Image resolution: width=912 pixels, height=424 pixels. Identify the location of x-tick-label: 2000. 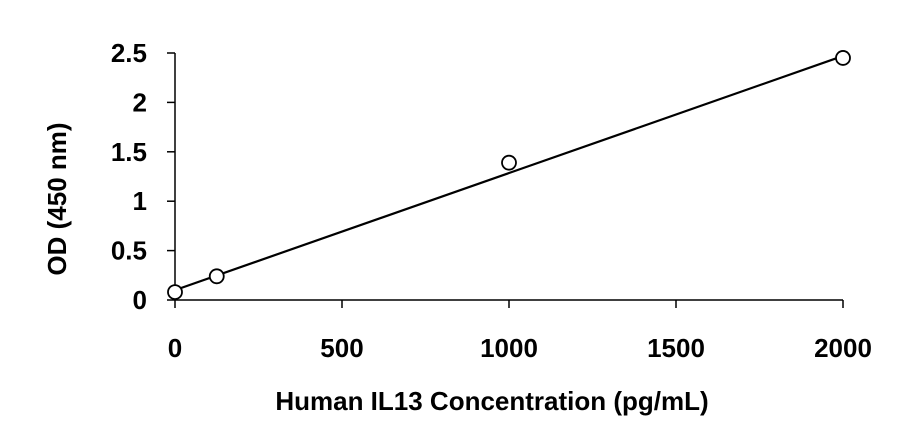
(843, 348).